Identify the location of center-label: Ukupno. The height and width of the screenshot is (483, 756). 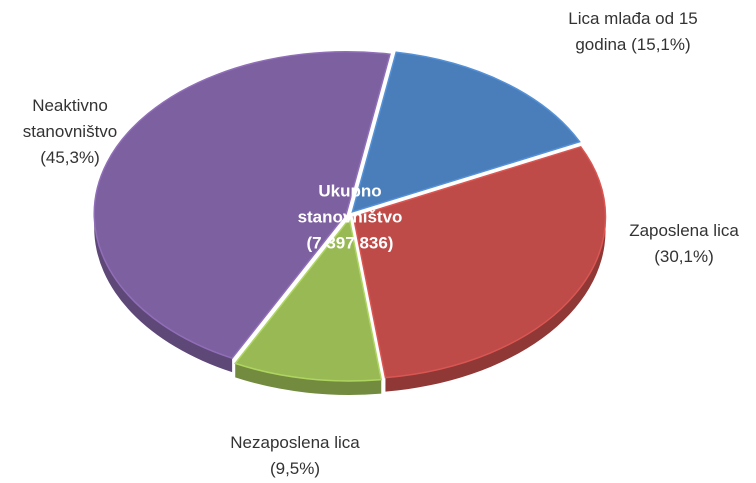
(349, 190).